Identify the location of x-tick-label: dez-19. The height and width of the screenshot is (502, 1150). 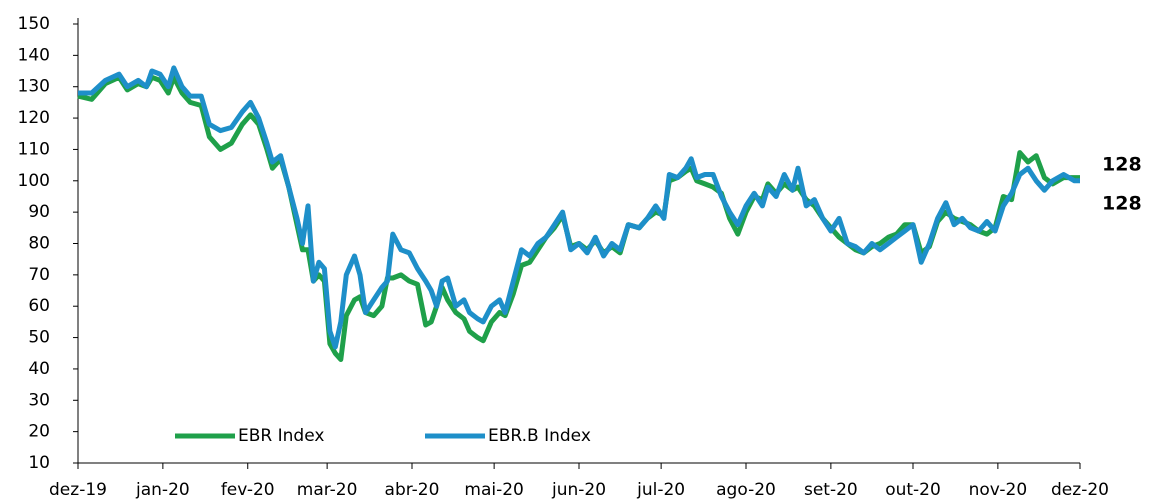
(78, 490).